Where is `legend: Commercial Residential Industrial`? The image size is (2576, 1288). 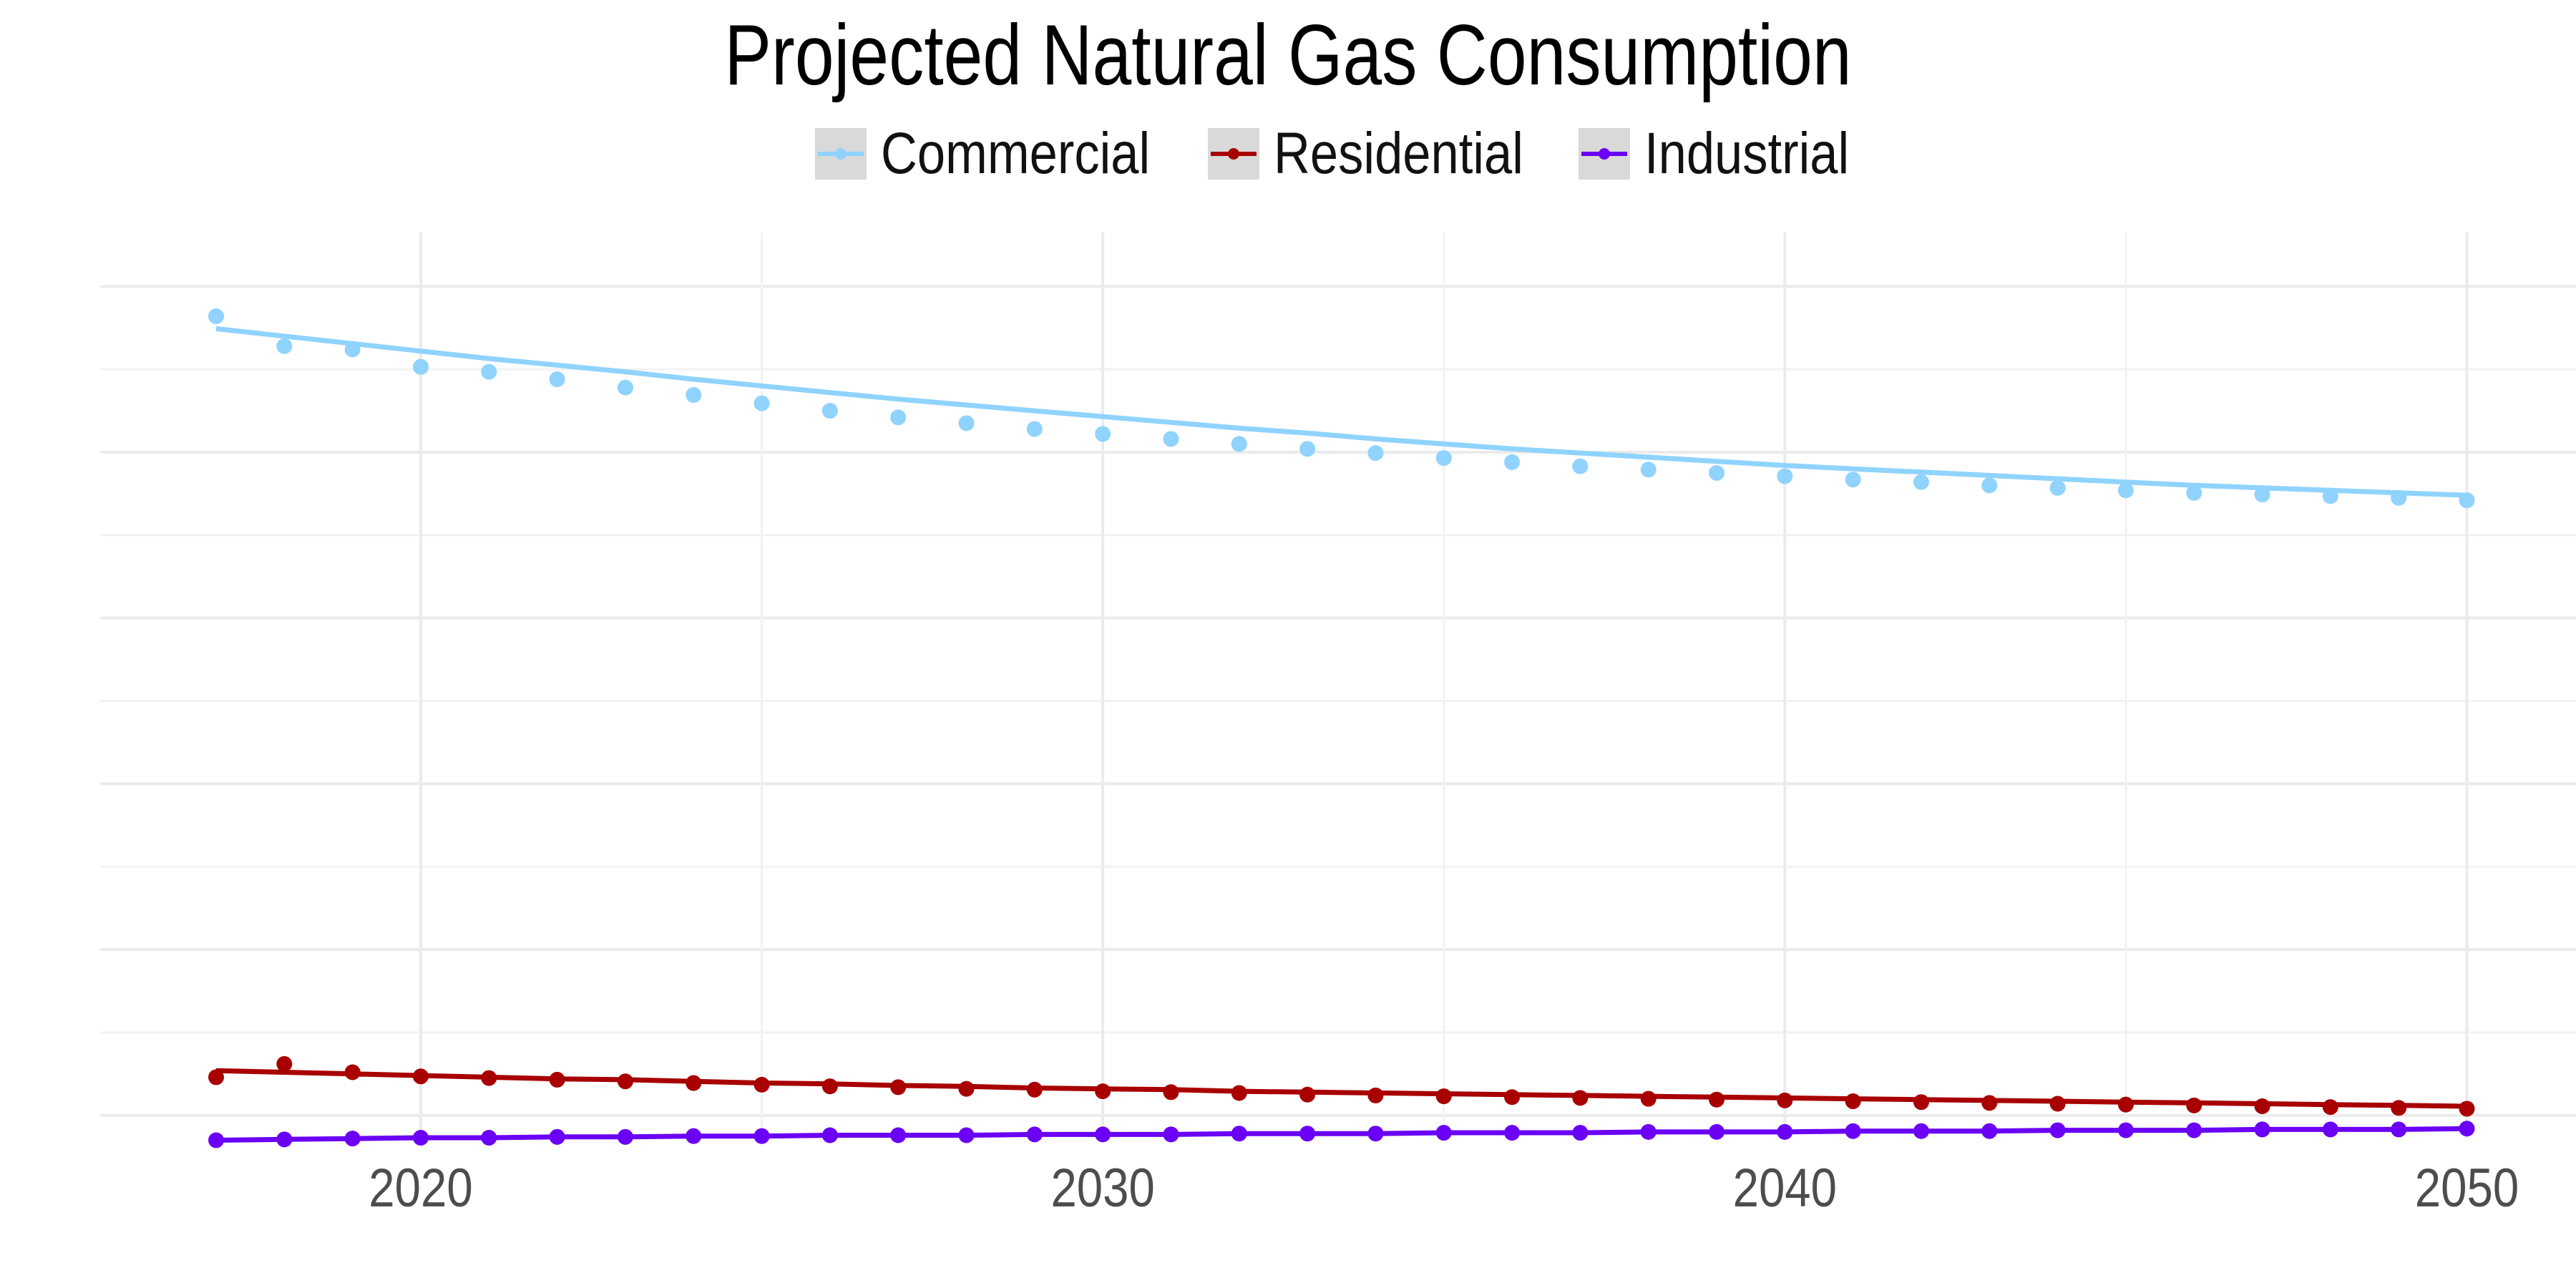
legend: Commercial Residential Industrial is located at coordinates (1288, 153).